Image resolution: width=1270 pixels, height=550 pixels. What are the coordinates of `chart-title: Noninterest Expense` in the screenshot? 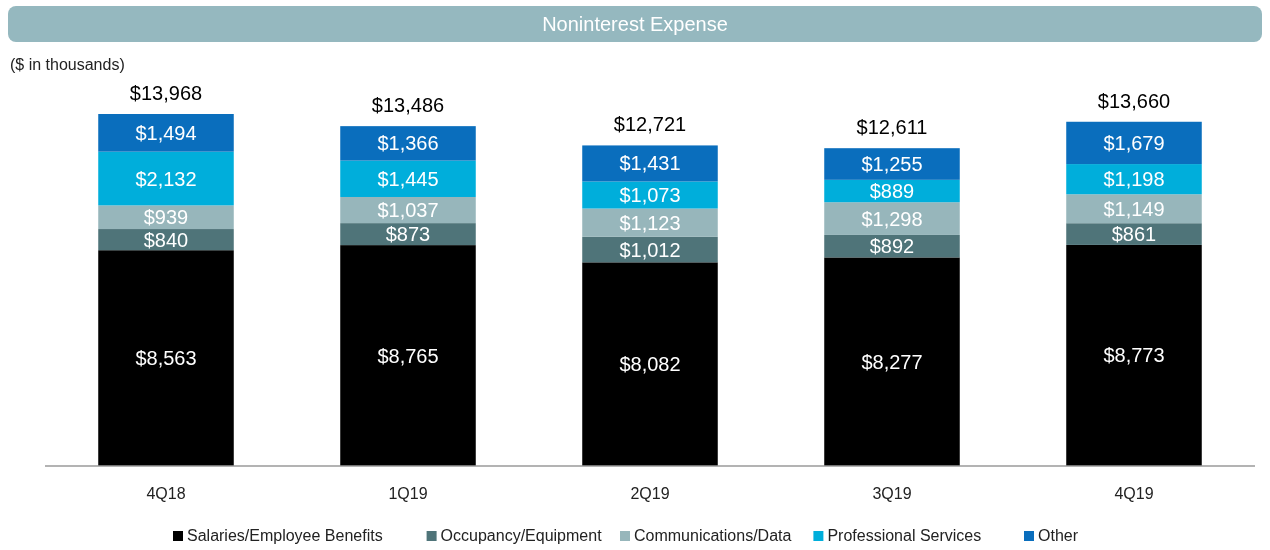 It's located at (635, 24).